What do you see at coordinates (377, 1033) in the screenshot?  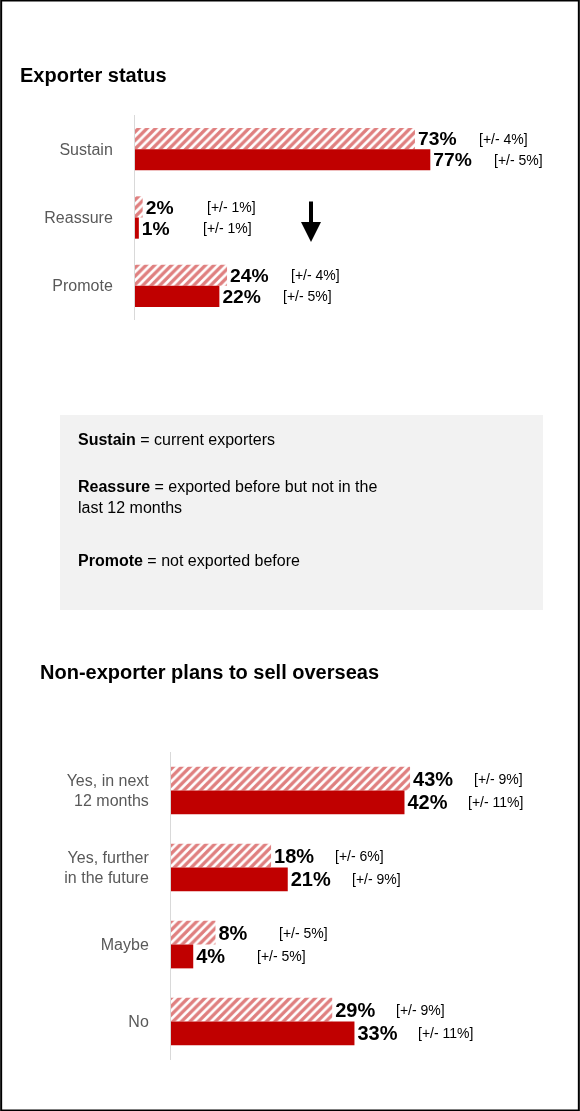 I see `data-label: 33%` at bounding box center [377, 1033].